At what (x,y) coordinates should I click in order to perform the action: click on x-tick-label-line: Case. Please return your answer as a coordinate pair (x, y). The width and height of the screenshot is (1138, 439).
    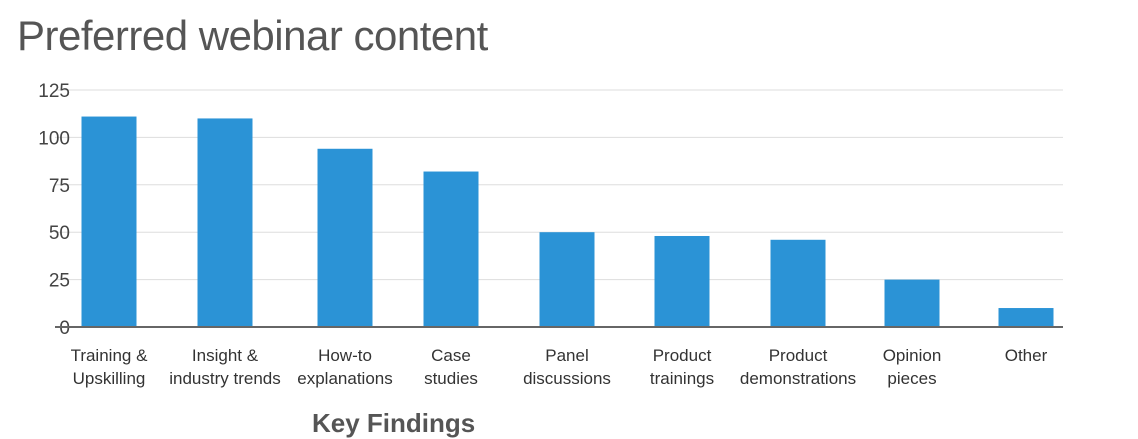
    Looking at the image, I should click on (451, 355).